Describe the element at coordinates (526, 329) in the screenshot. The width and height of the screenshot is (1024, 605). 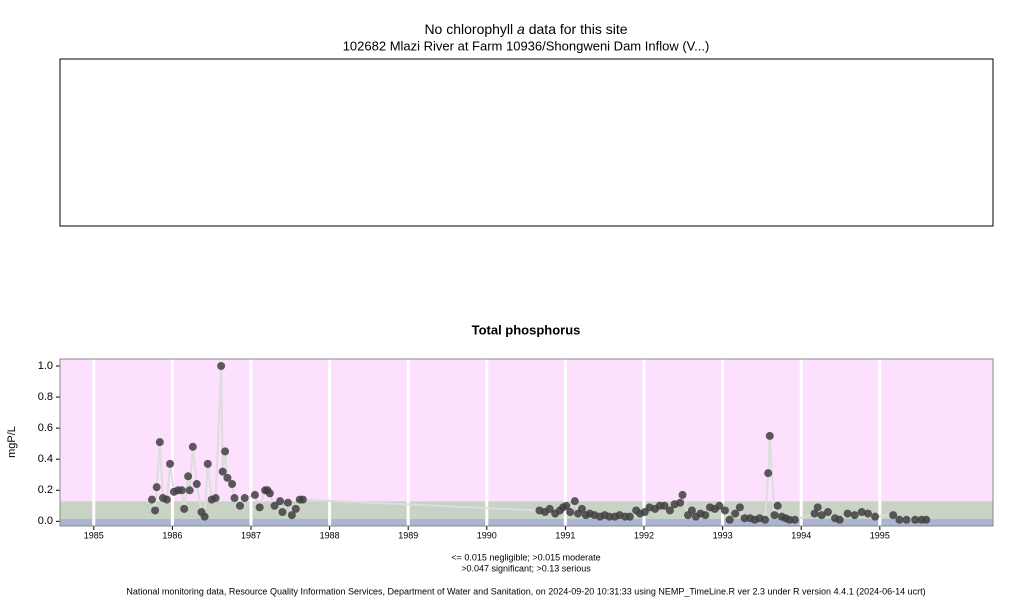
I see `chart-title: Total phosphorus` at that location.